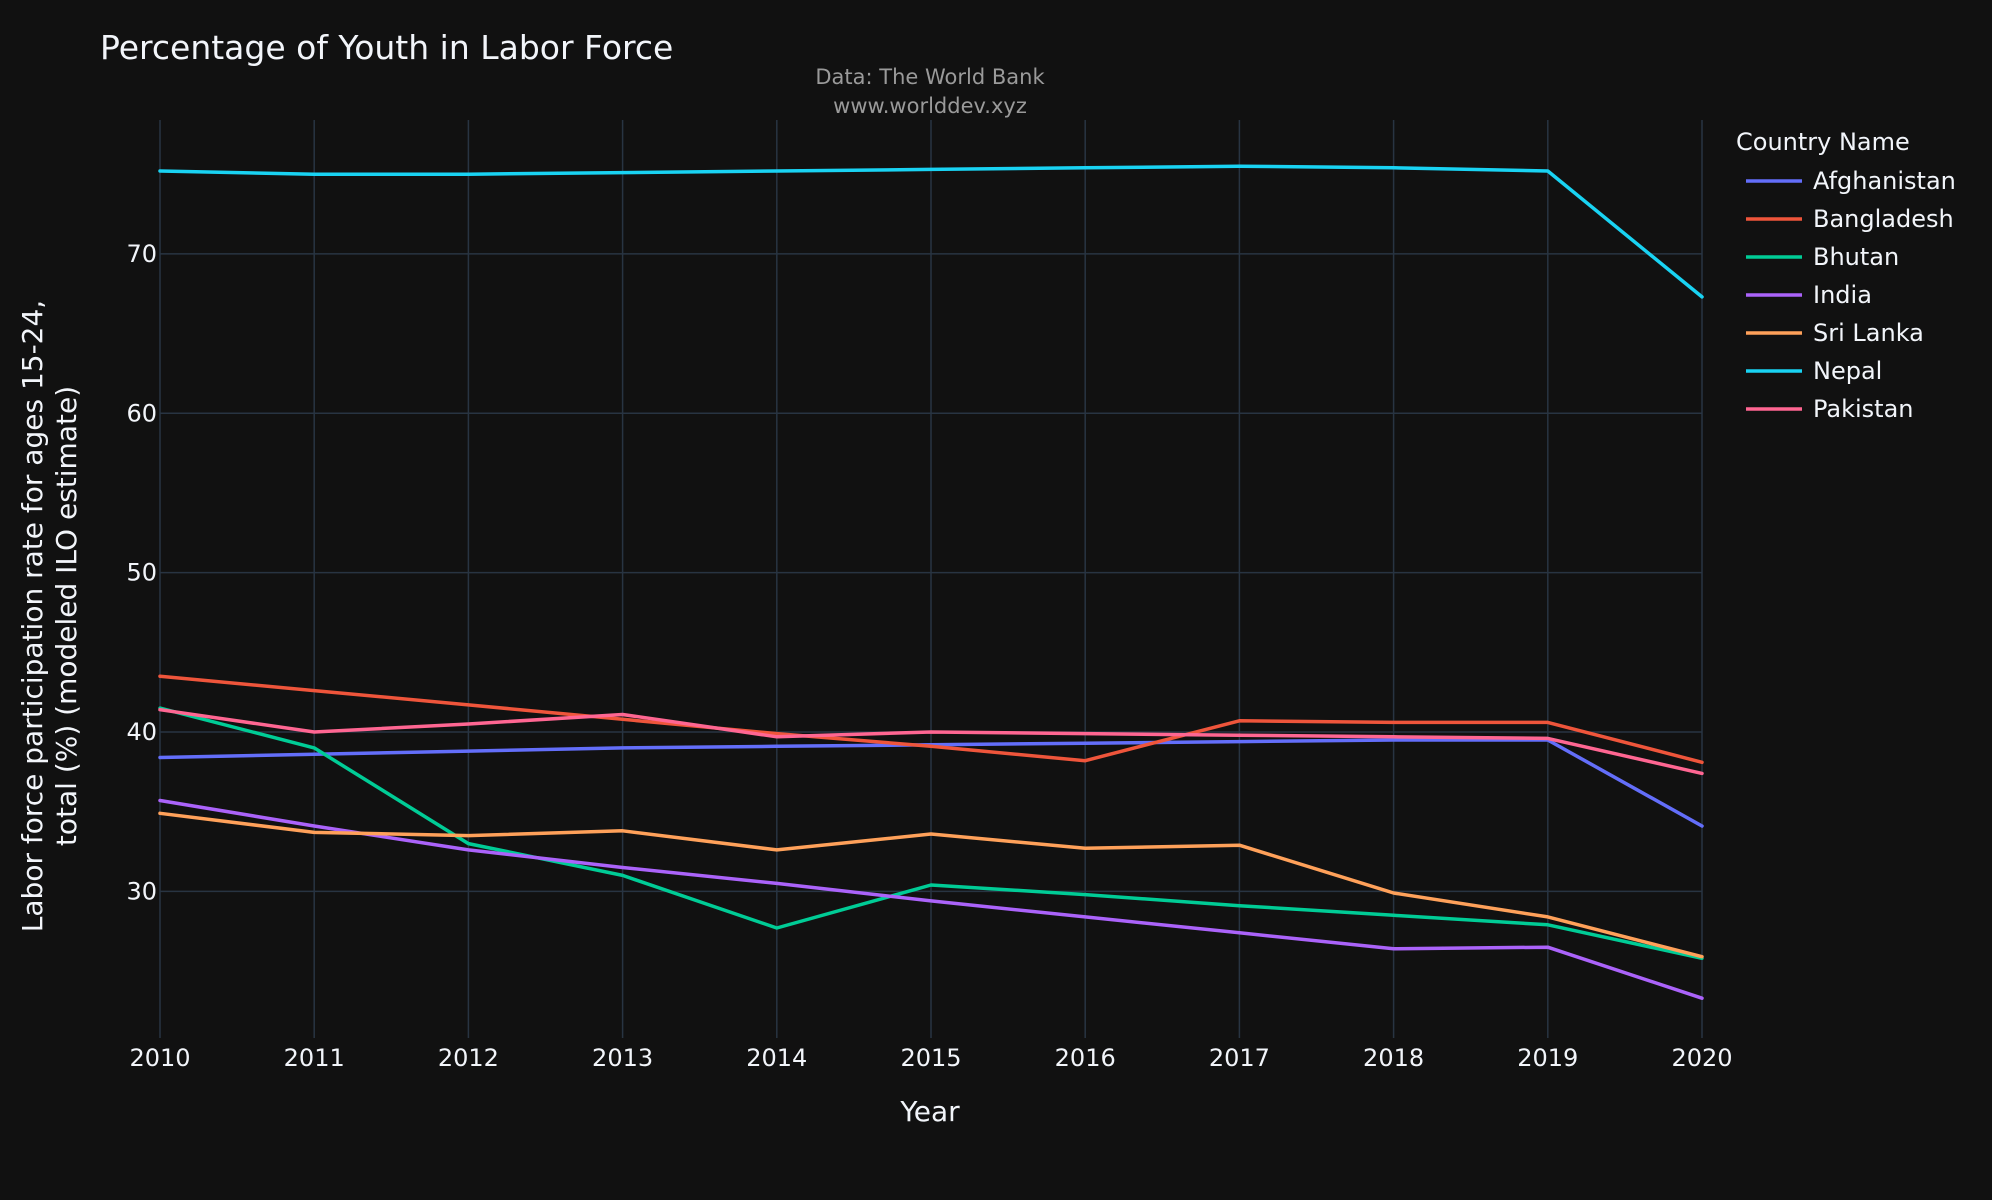 This screenshot has width=1992, height=1200. Describe the element at coordinates (141, 254) in the screenshot. I see `y-tick-label: 70` at that location.